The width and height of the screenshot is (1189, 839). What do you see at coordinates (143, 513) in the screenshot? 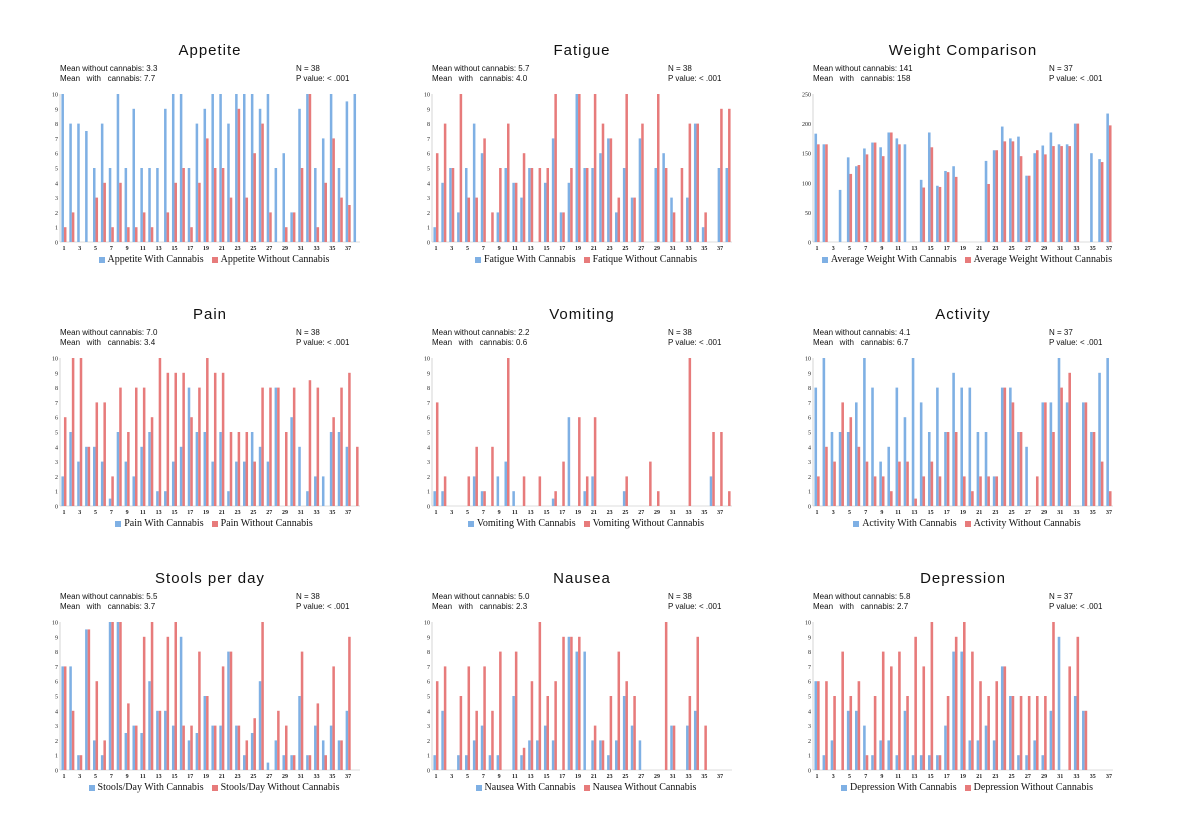
I see `x-tick-label: 11` at bounding box center [143, 513].